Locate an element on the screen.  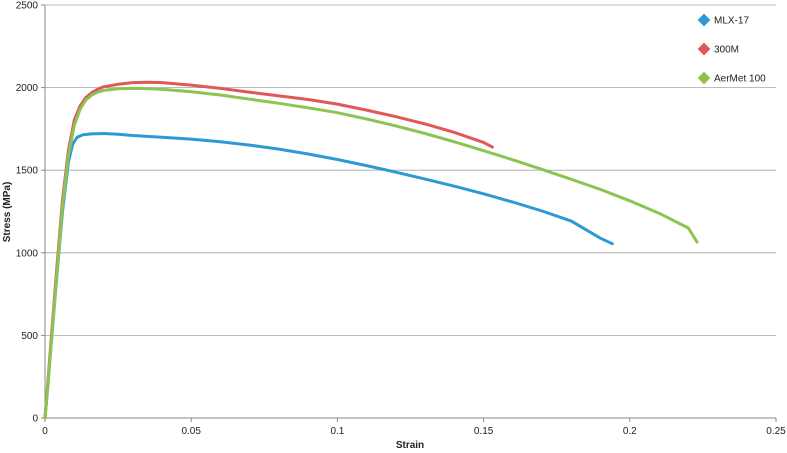
y-tick-label-1: 500 is located at coordinates (29, 336).